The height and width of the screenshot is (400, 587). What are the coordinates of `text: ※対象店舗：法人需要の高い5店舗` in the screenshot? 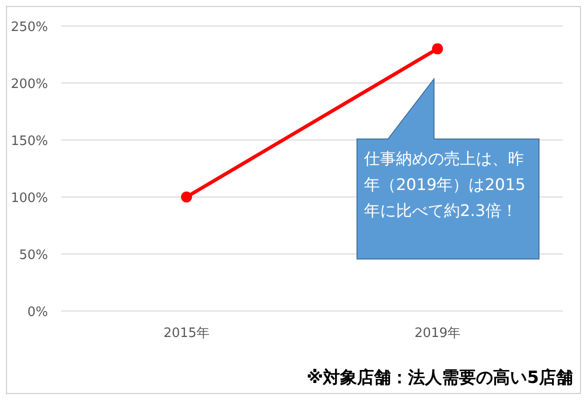 It's located at (439, 378).